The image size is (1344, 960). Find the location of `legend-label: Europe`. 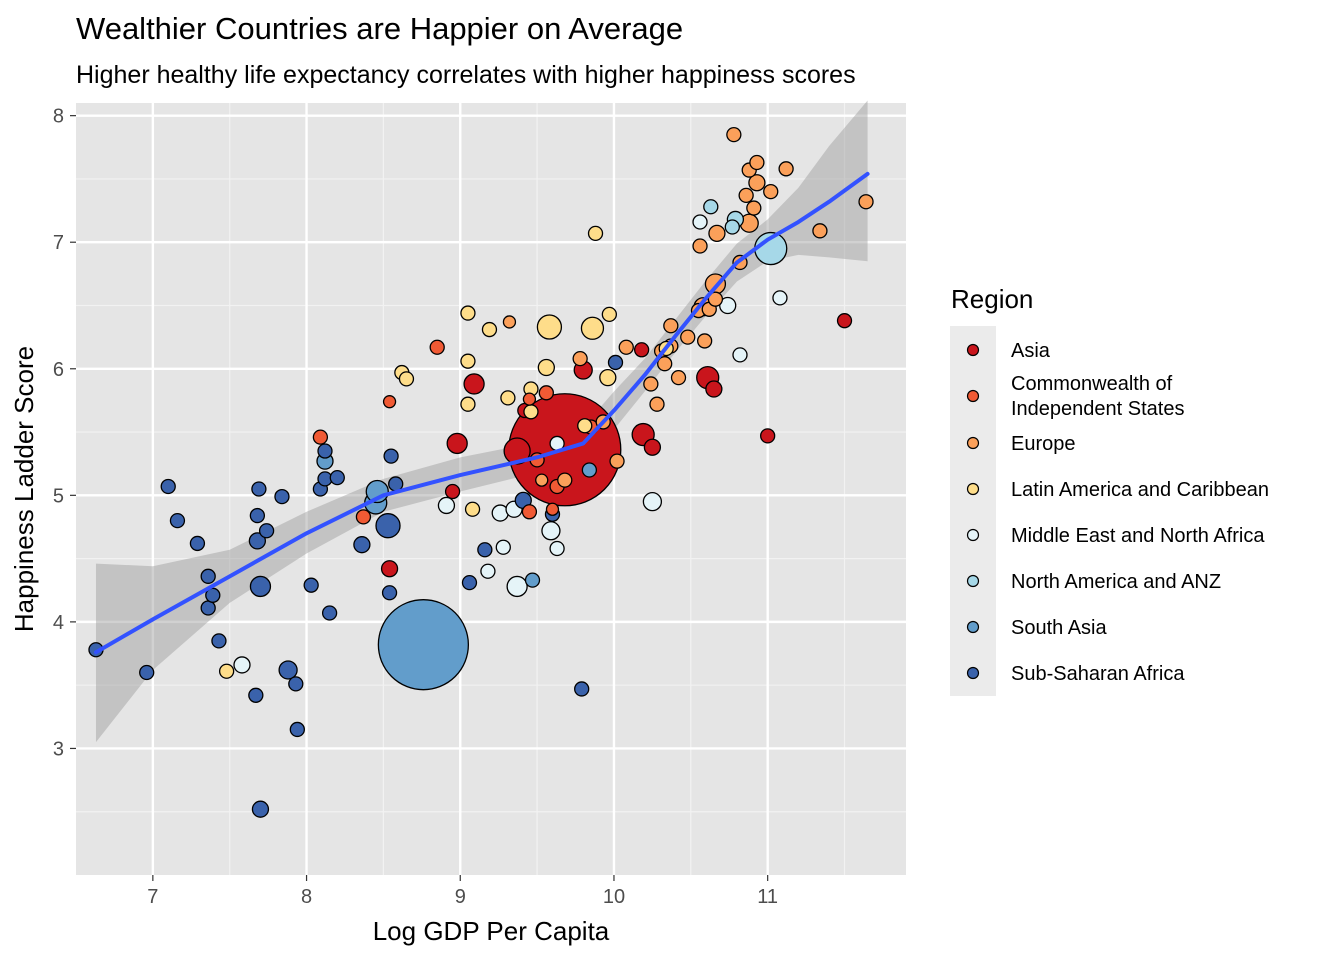

legend-label: Europe is located at coordinates (1043, 444).